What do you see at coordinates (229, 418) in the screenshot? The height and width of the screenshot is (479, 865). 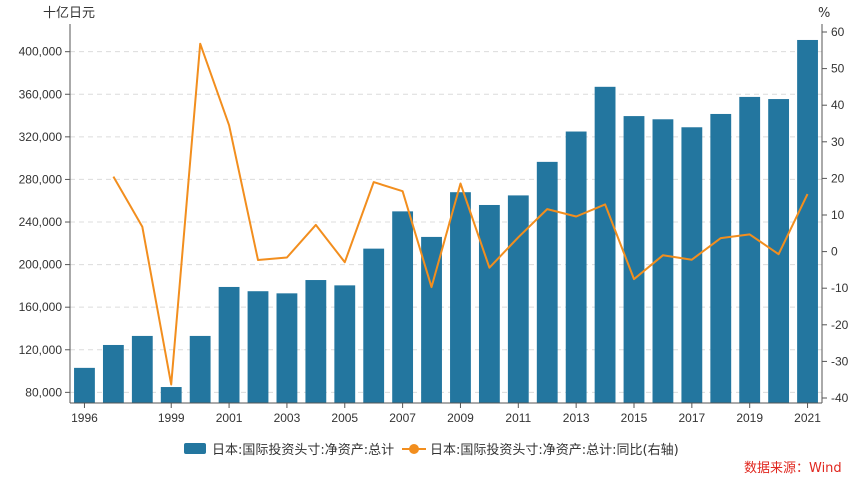 I see `x-axis-tick-label: 2001` at bounding box center [229, 418].